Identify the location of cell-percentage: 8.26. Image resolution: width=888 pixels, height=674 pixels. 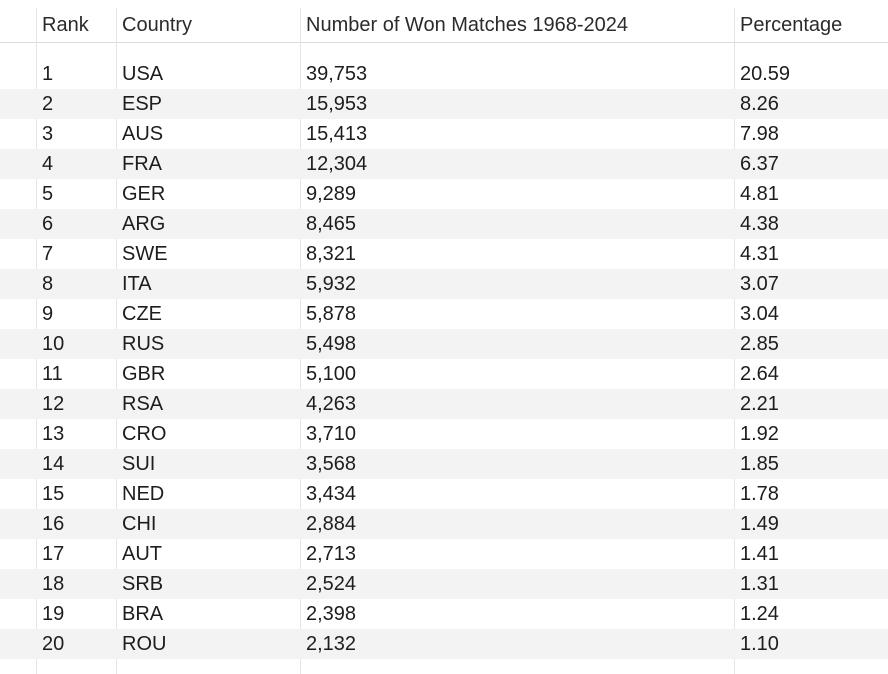
(759, 104).